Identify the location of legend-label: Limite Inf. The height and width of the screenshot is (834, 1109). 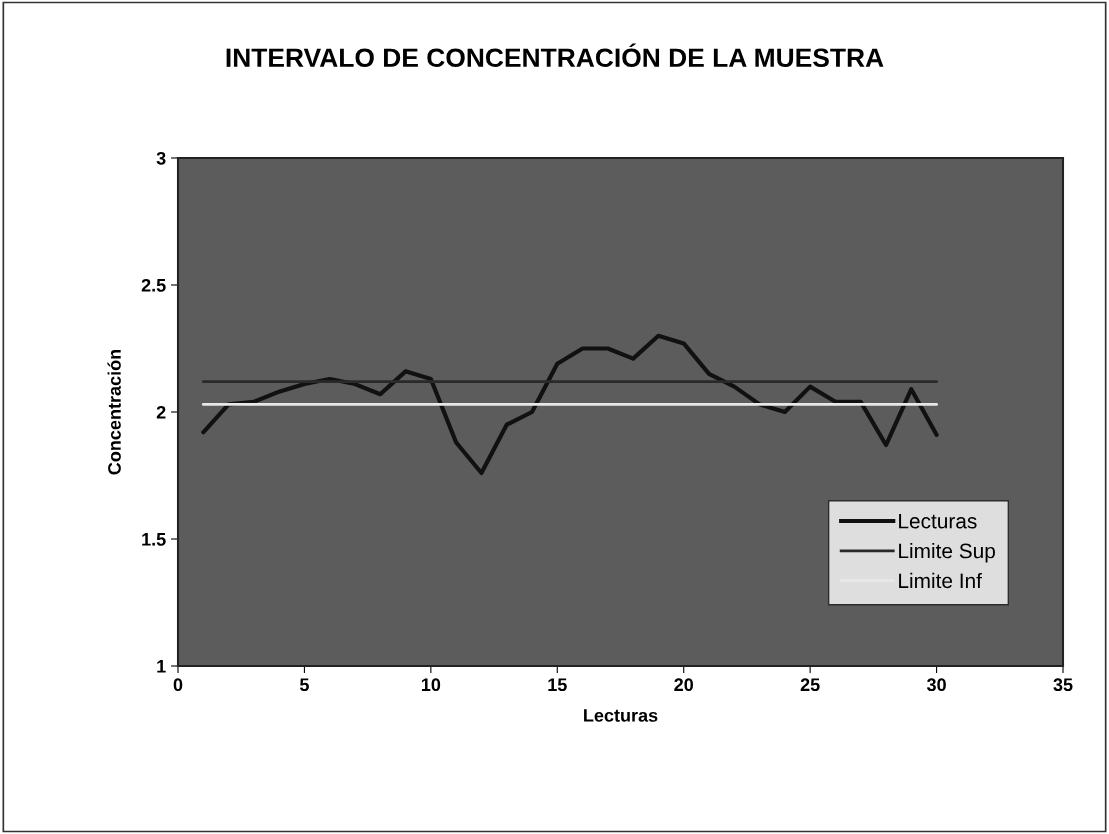
(940, 580).